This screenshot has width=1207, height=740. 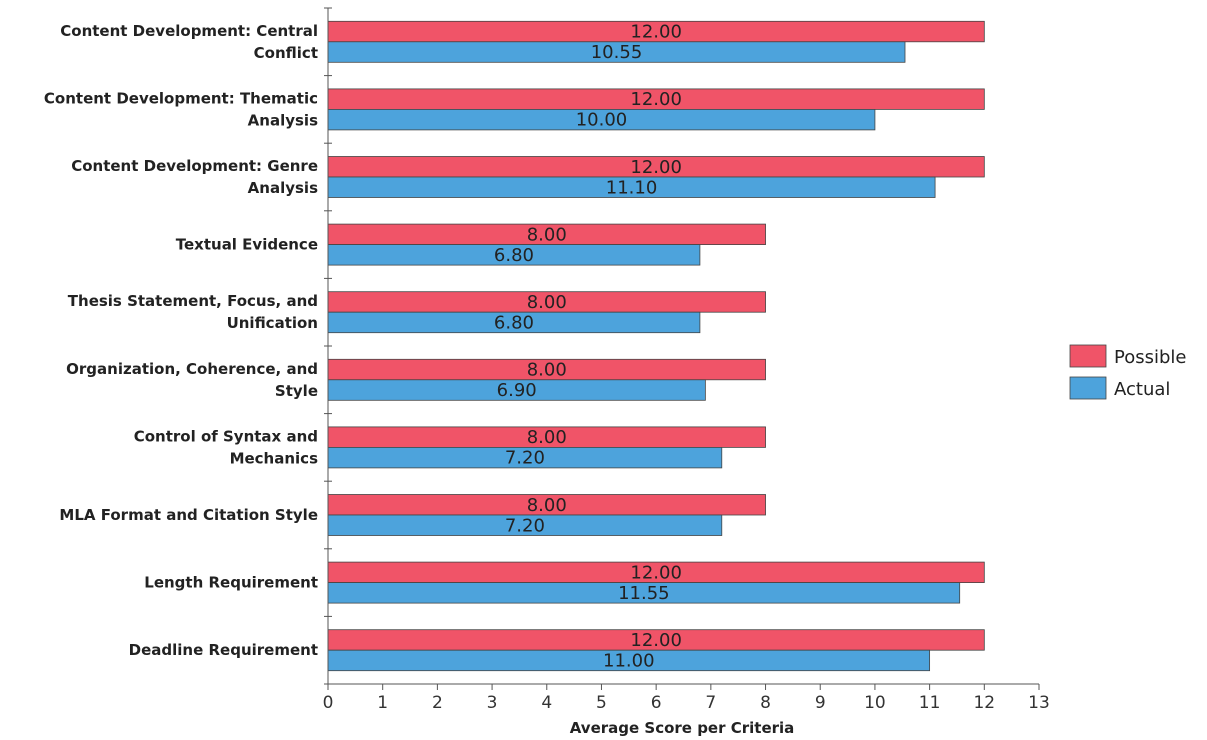 I want to click on data-label-actual: 11.10, so click(x=632, y=187).